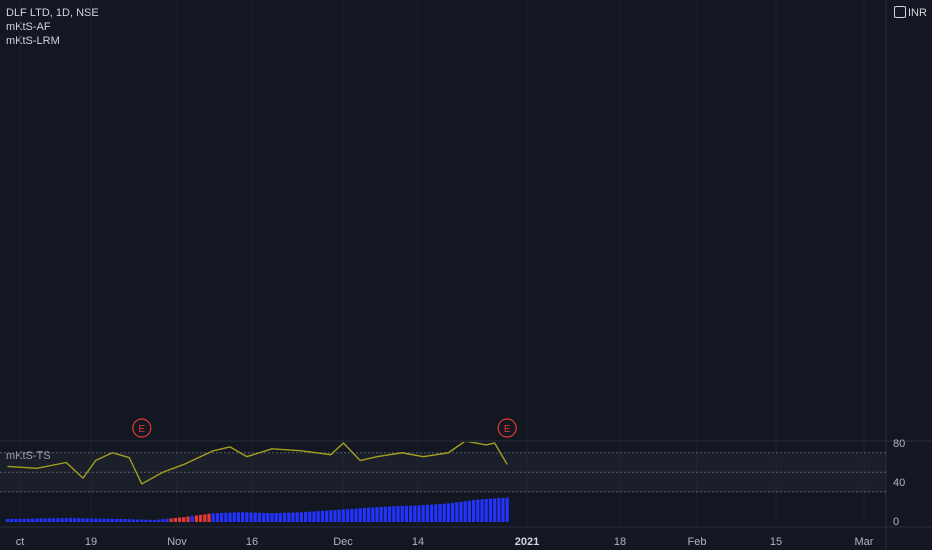 The width and height of the screenshot is (932, 550). I want to click on earnings-event-icon: E, so click(507, 428).